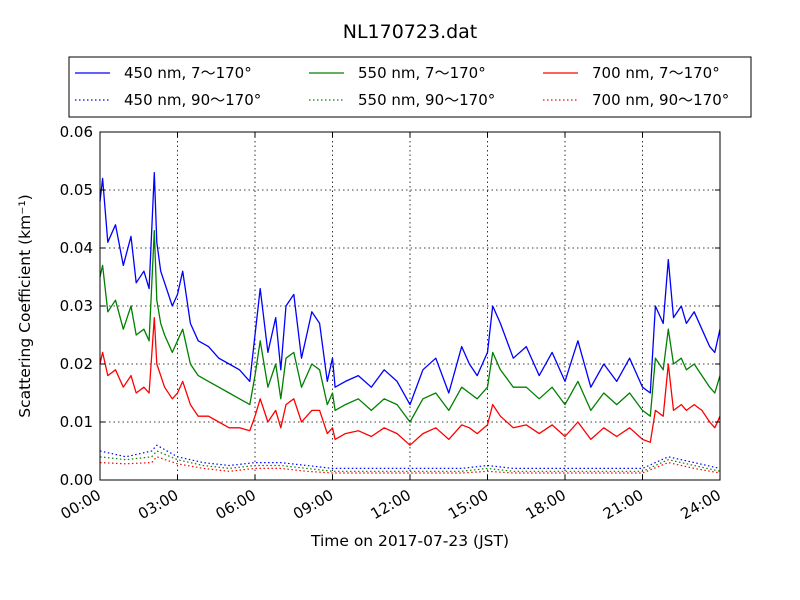  I want to click on y-tick-label: 0.03, so click(76, 306).